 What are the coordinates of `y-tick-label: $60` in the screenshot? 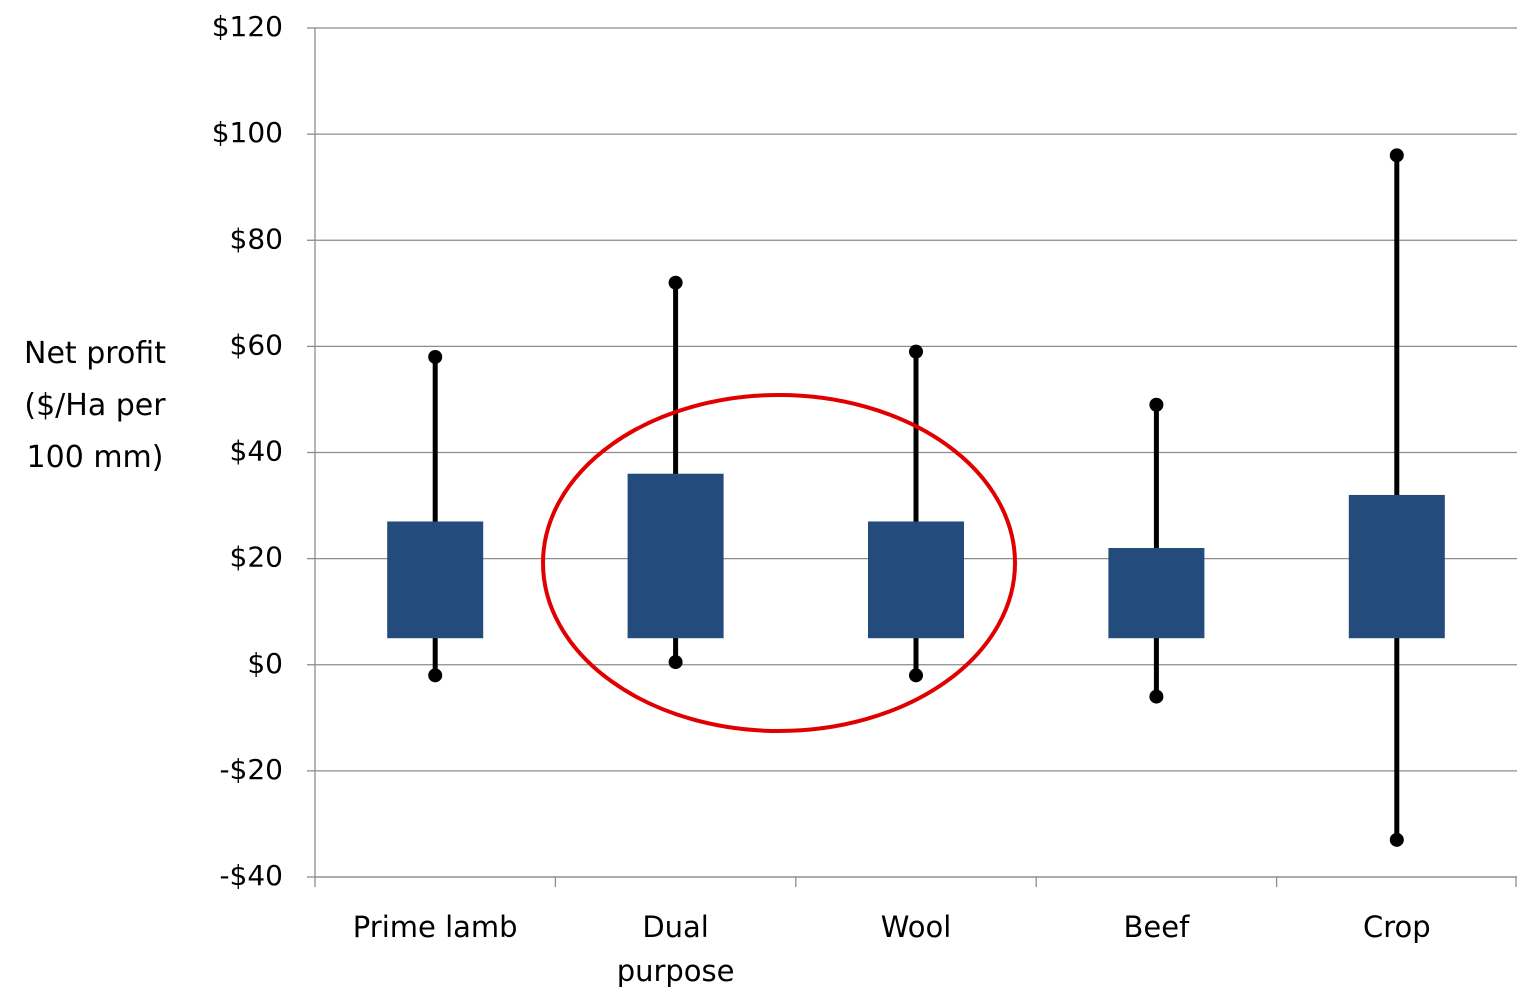 It's located at (256, 344).